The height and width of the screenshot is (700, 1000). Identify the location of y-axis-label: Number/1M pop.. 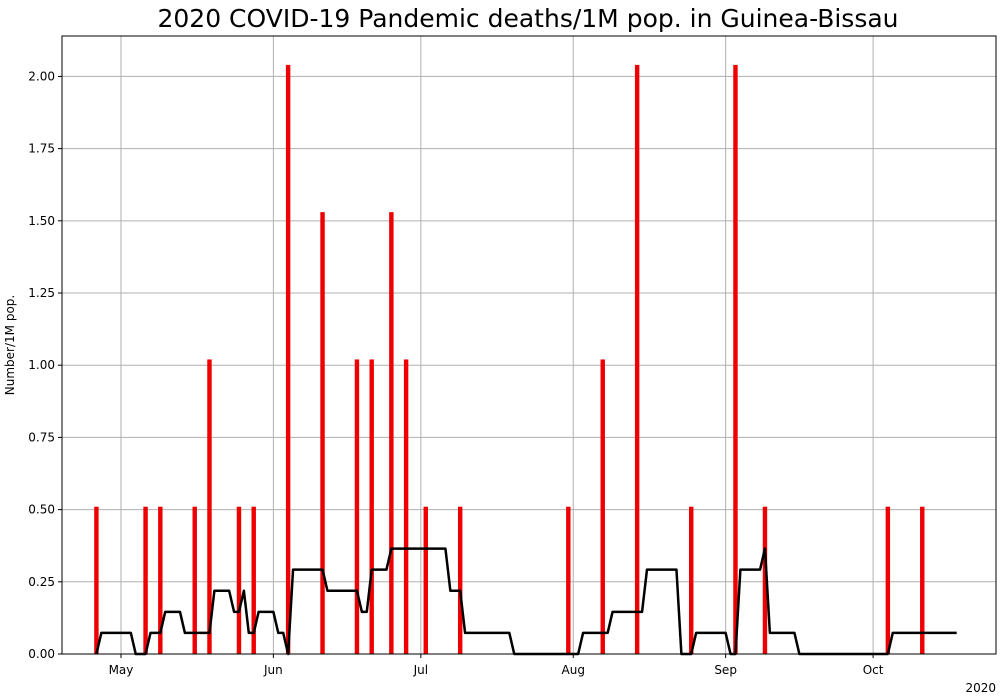
(10, 345).